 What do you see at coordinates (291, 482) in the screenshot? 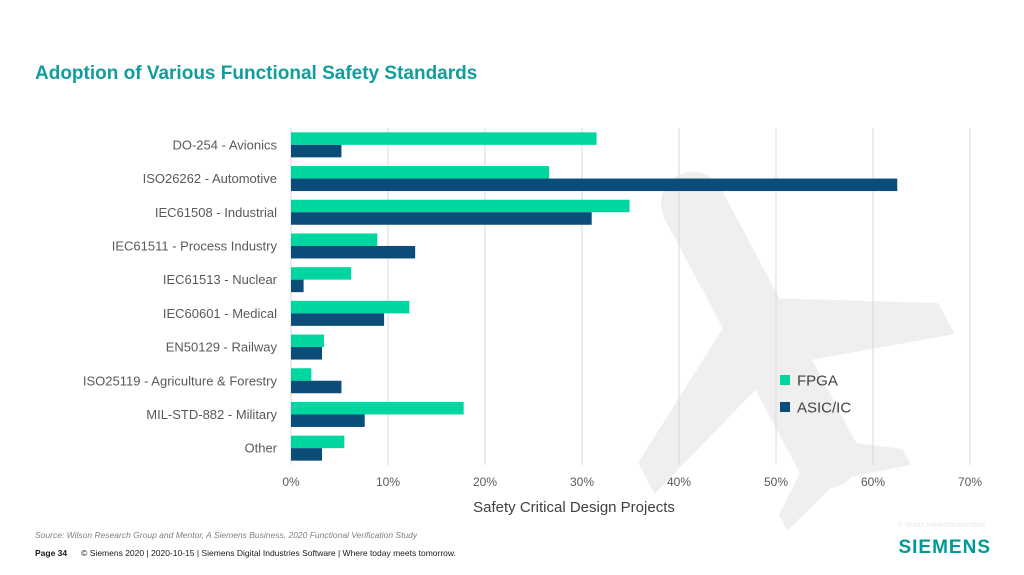
I see `x-tick-label: 0%` at bounding box center [291, 482].